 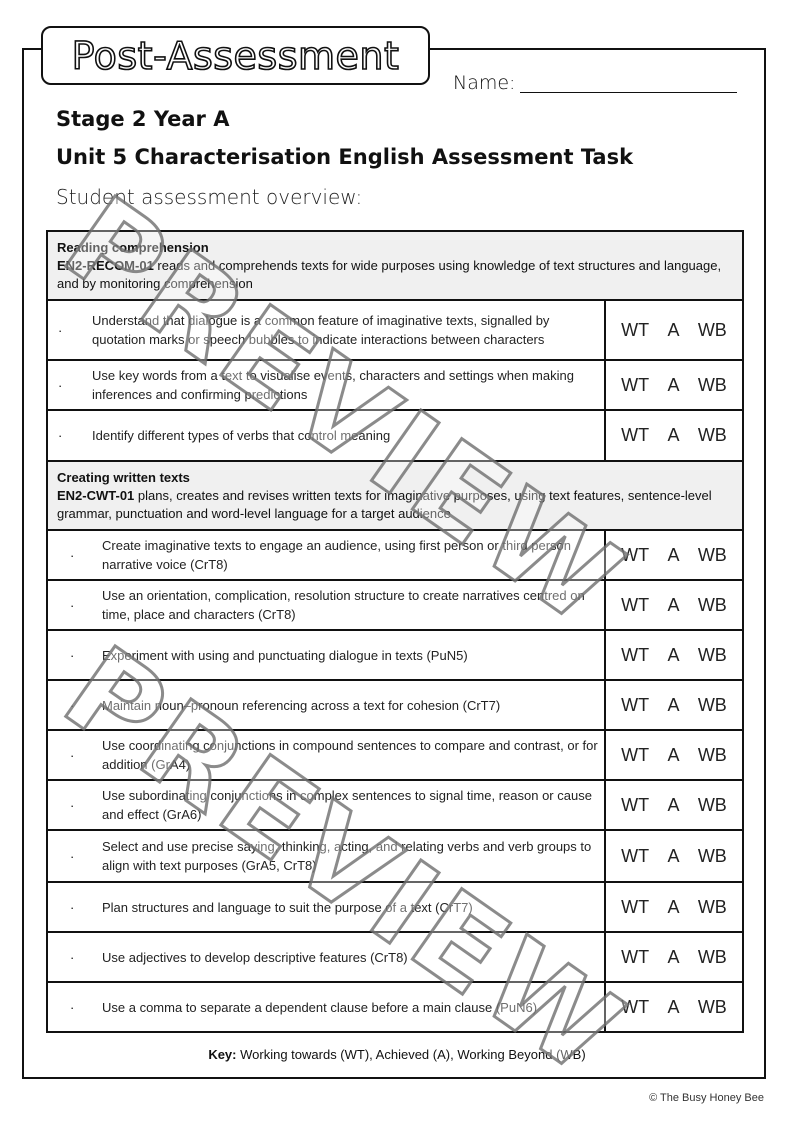 What do you see at coordinates (209, 197) in the screenshot?
I see `overview-label: Student assessment overview:` at bounding box center [209, 197].